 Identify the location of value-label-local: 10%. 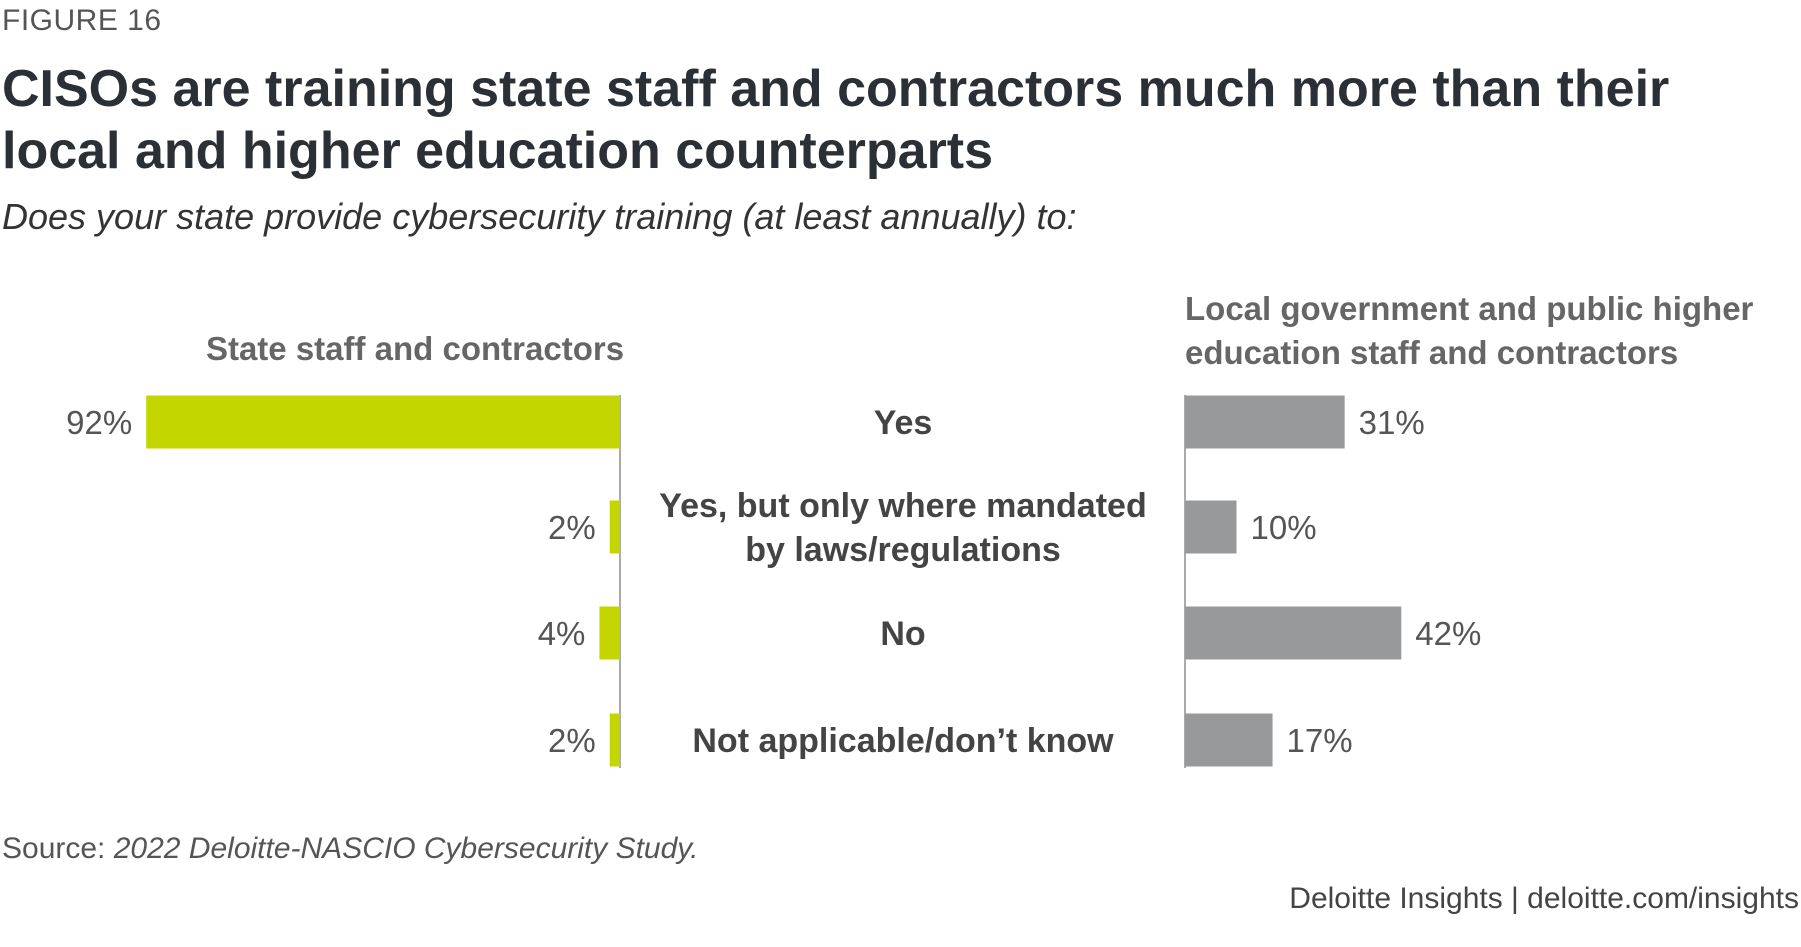
(1284, 527).